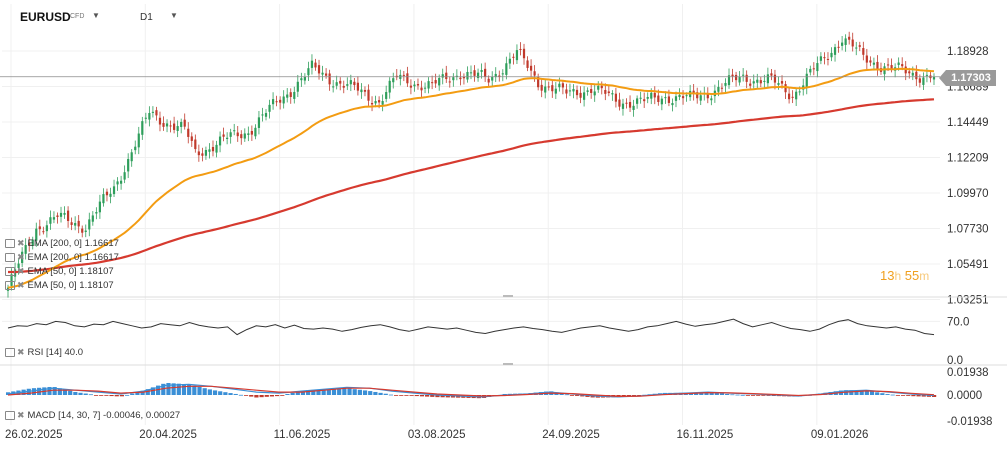 The height and width of the screenshot is (449, 1007). Describe the element at coordinates (45, 17) in the screenshot. I see `symbol-label: EURUSD` at that location.